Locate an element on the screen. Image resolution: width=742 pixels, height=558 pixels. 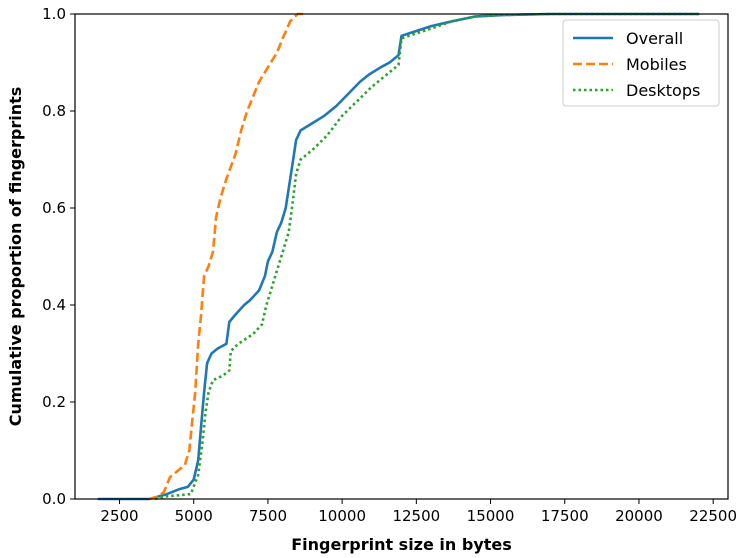
y-tick-label: 0.2 is located at coordinates (54, 402).